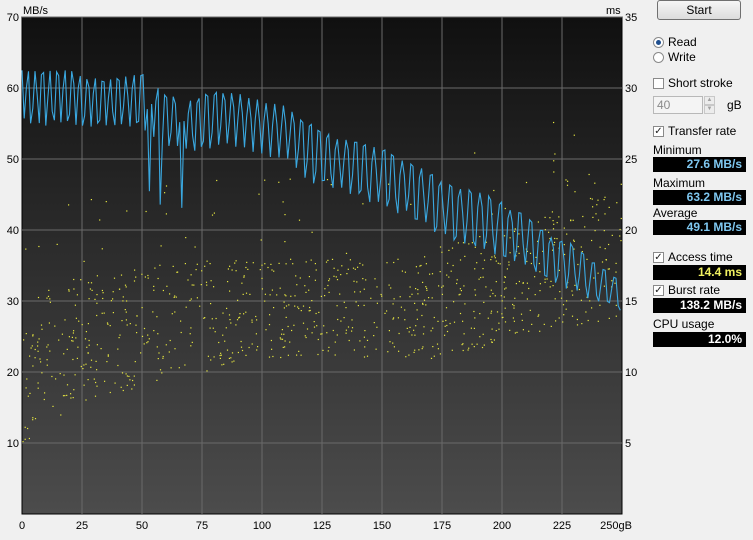 The height and width of the screenshot is (540, 753). I want to click on burst-rate-row: ✓ Burst rate, so click(686, 290).